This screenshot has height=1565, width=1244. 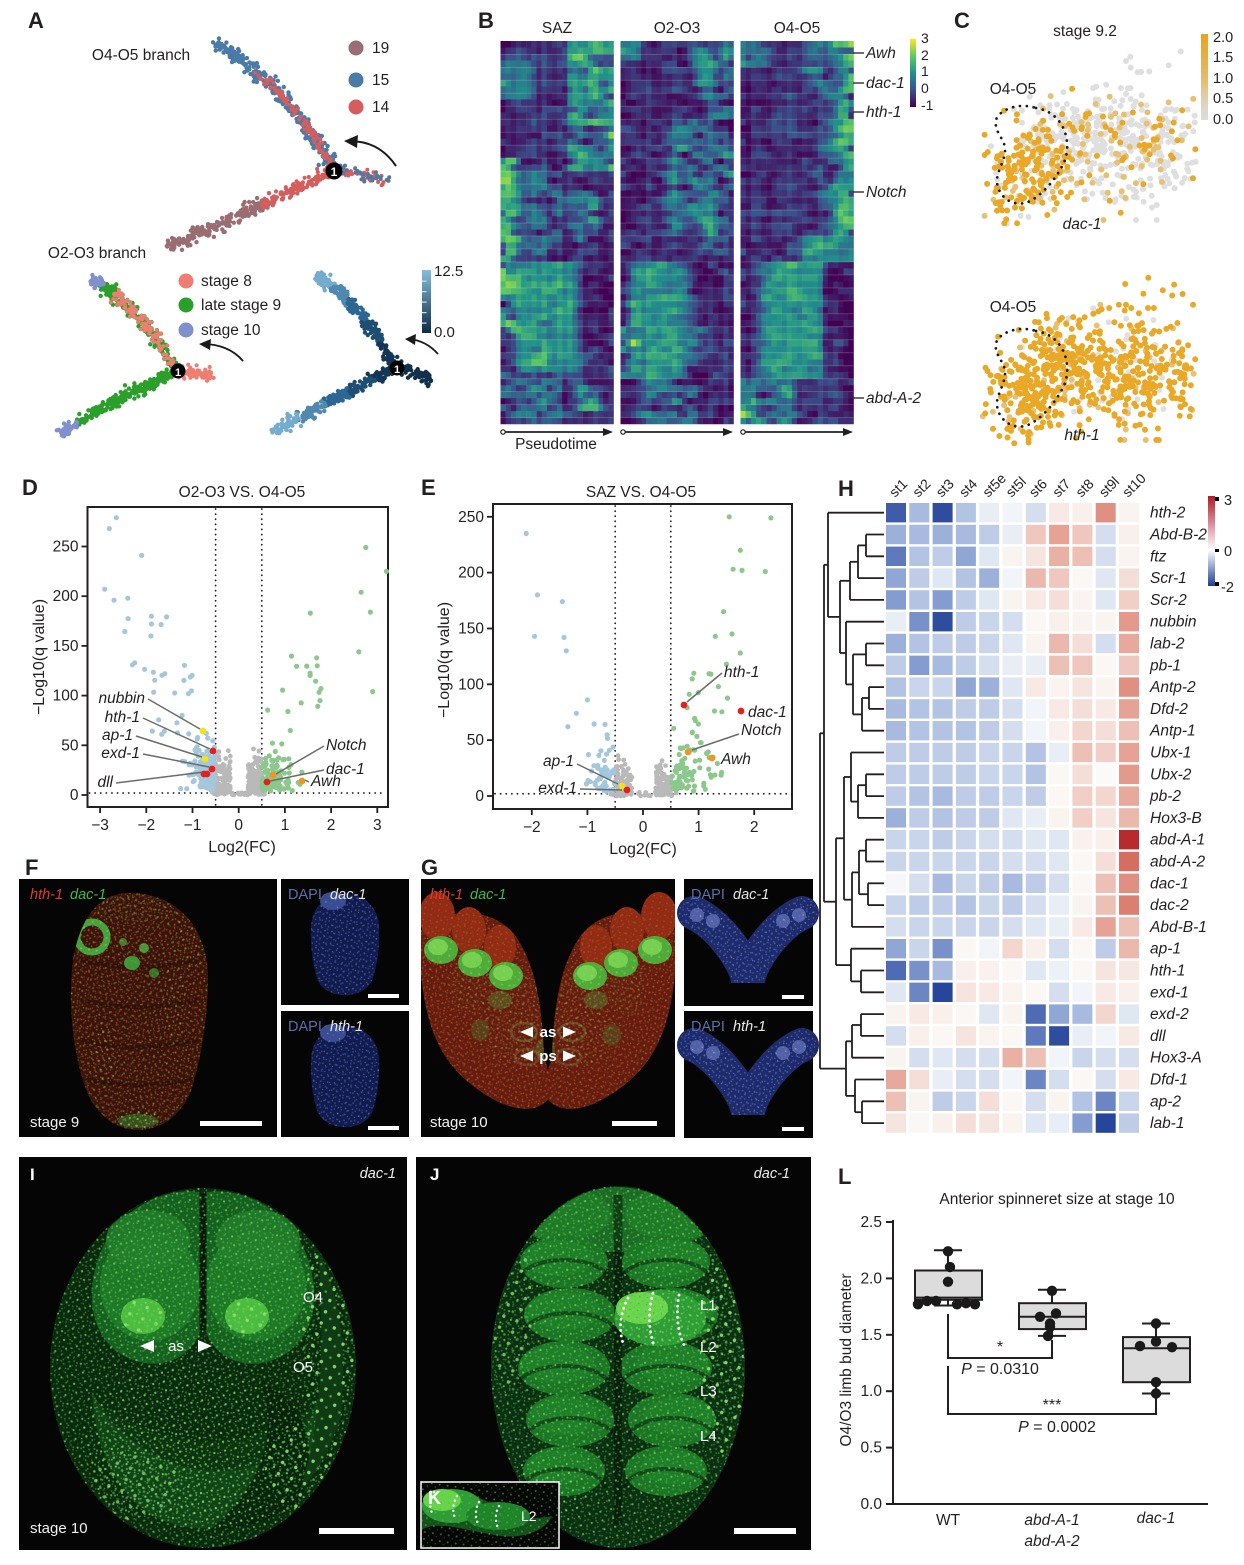 What do you see at coordinates (948, 1520) in the screenshot?
I see `svg-text: WT` at bounding box center [948, 1520].